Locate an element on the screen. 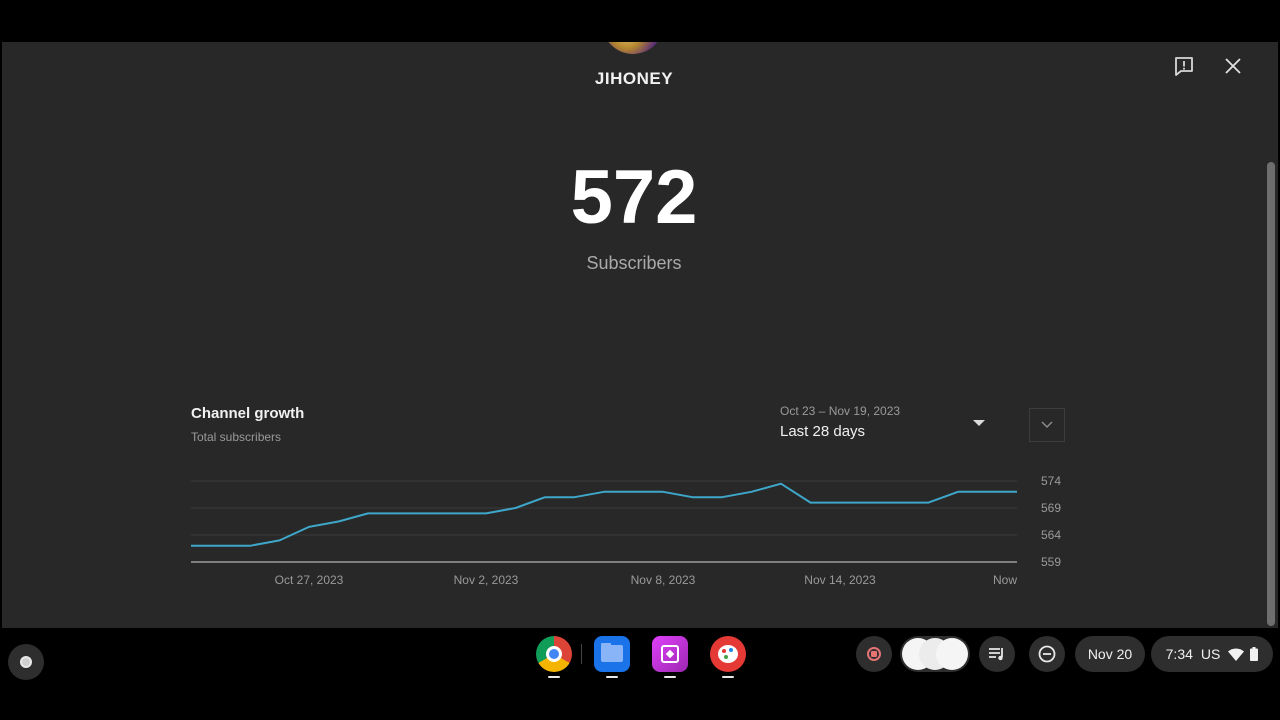 Image resolution: width=1280 pixels, height=720 pixels. date-range: Oct 23 – Nov 19, 2023 is located at coordinates (840, 411).